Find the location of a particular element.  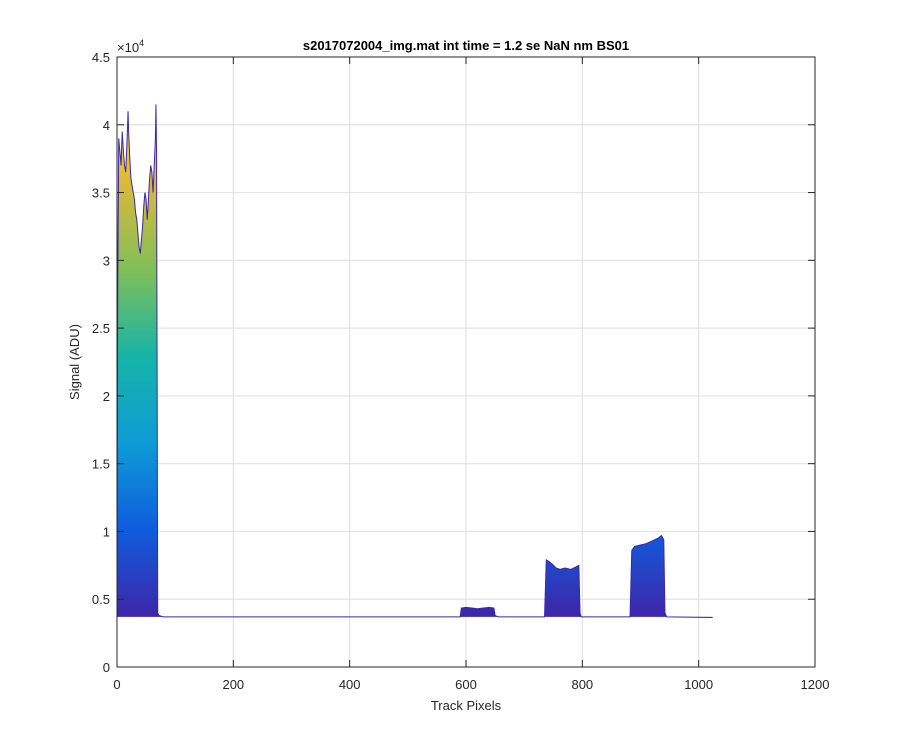

y-tick-label: 2 is located at coordinates (106, 396).